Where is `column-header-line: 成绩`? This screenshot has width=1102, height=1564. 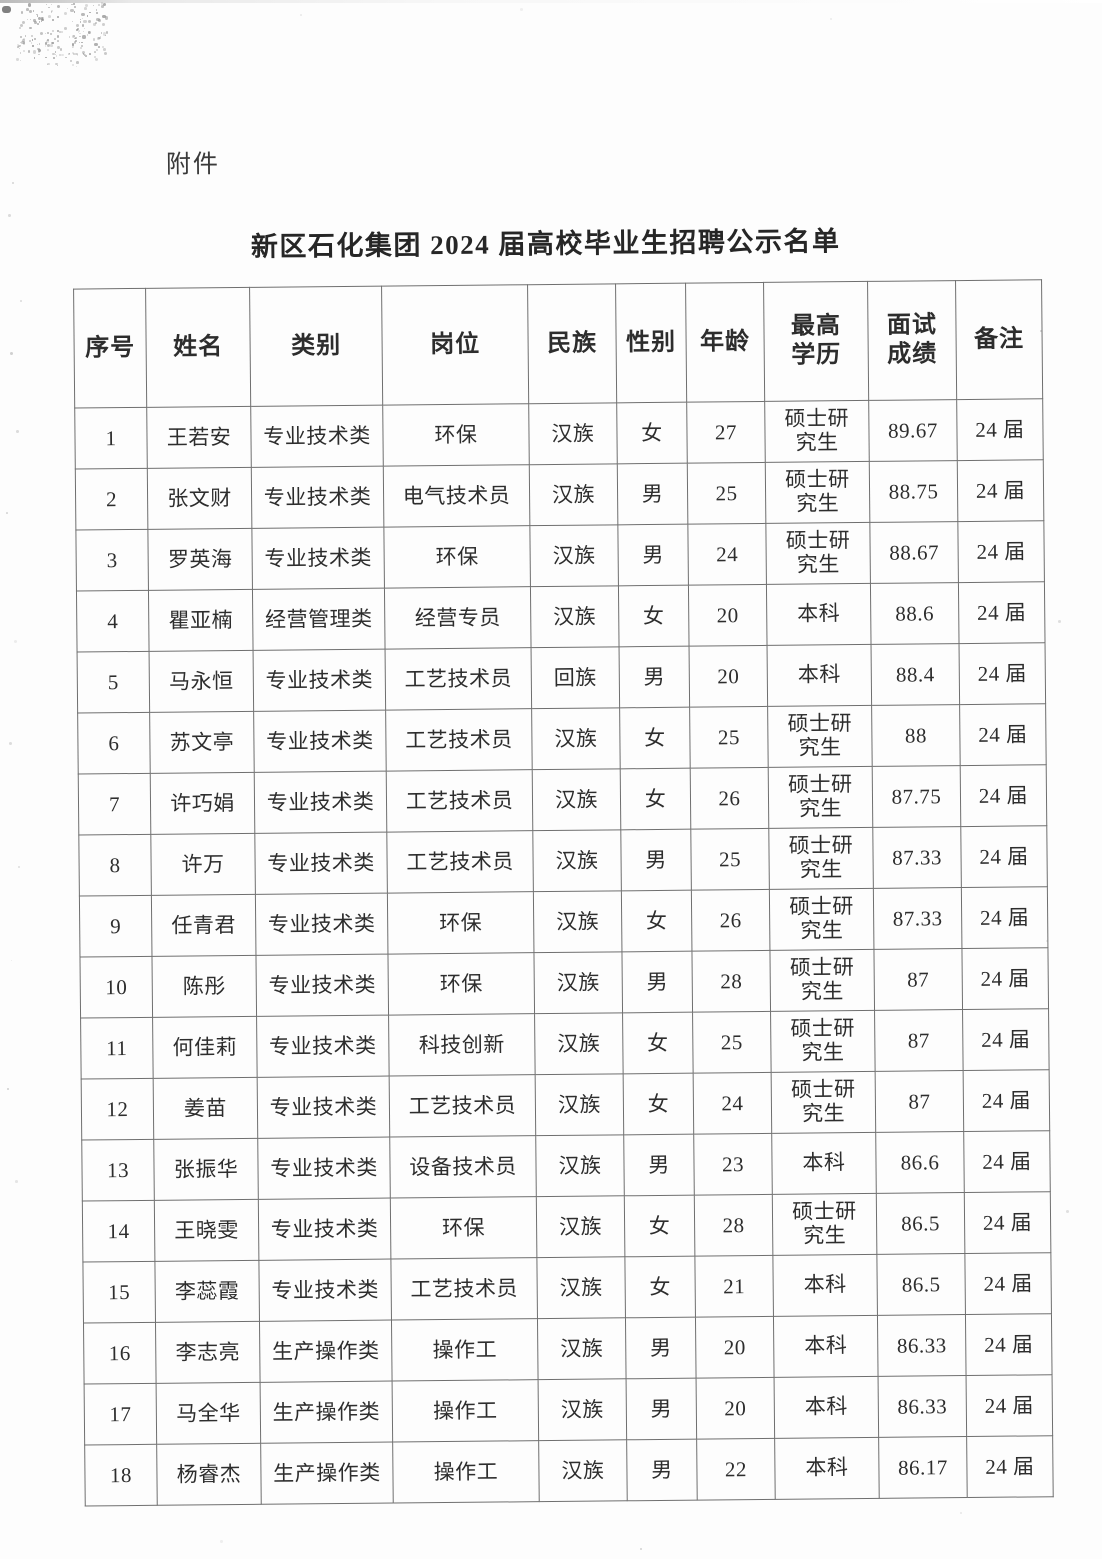
column-header-line: 成绩 is located at coordinates (912, 354).